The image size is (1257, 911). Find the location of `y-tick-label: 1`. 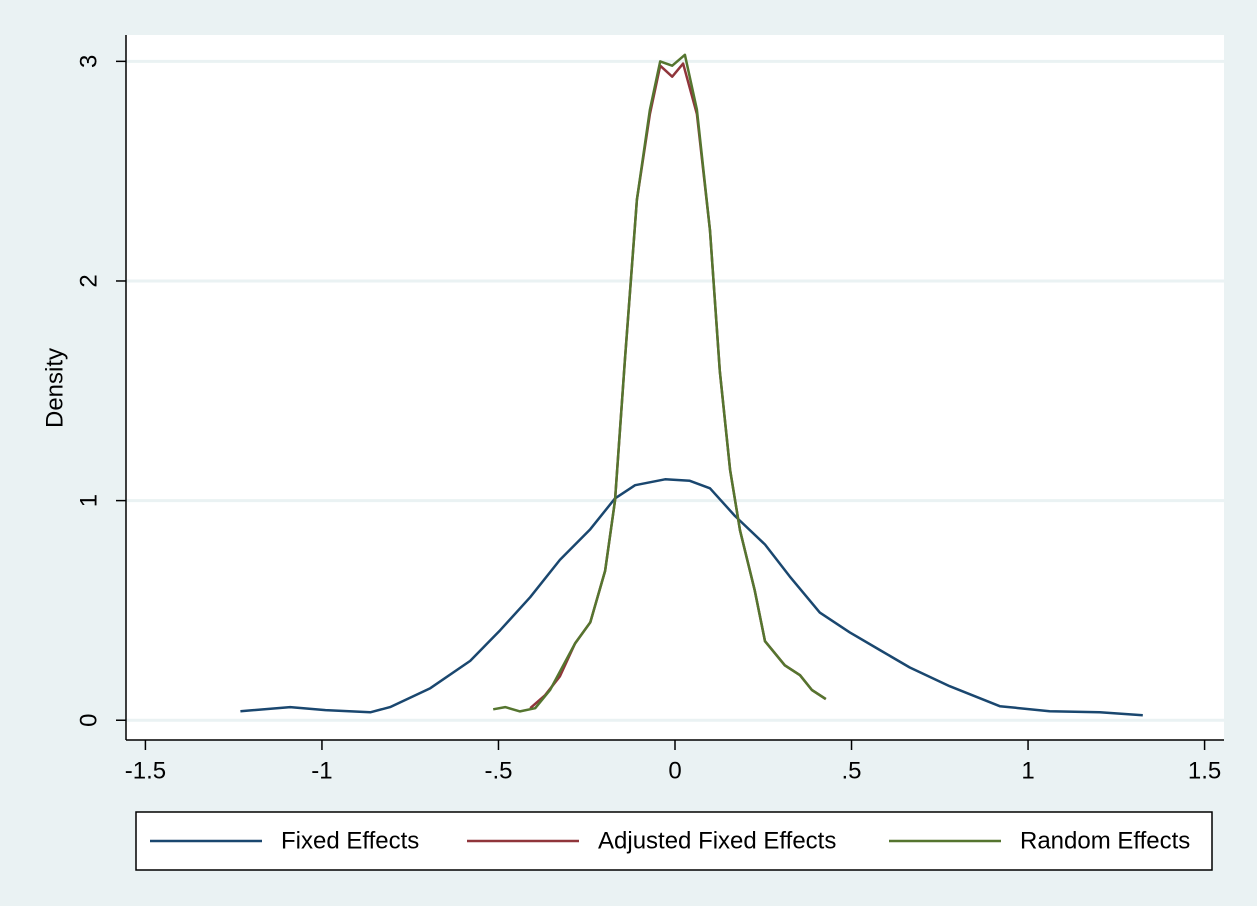

y-tick-label: 1 is located at coordinates (88, 500).